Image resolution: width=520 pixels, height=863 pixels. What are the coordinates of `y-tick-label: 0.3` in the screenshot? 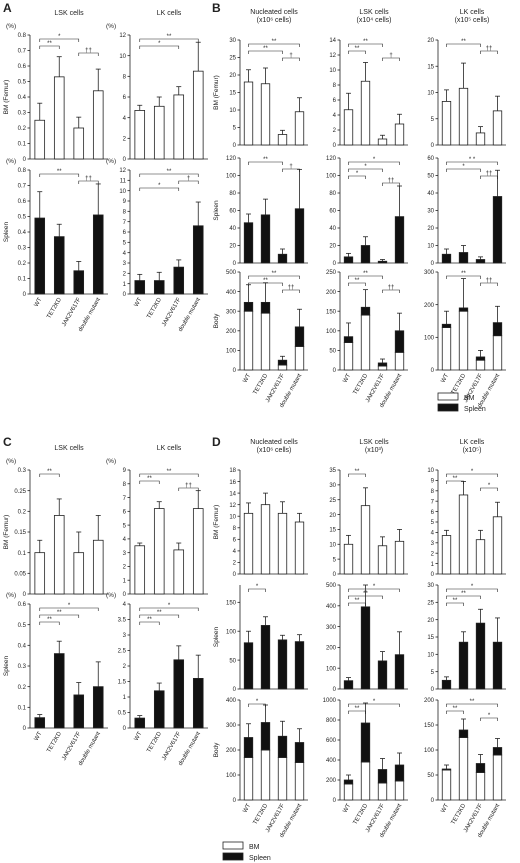 It's located at (22, 114).